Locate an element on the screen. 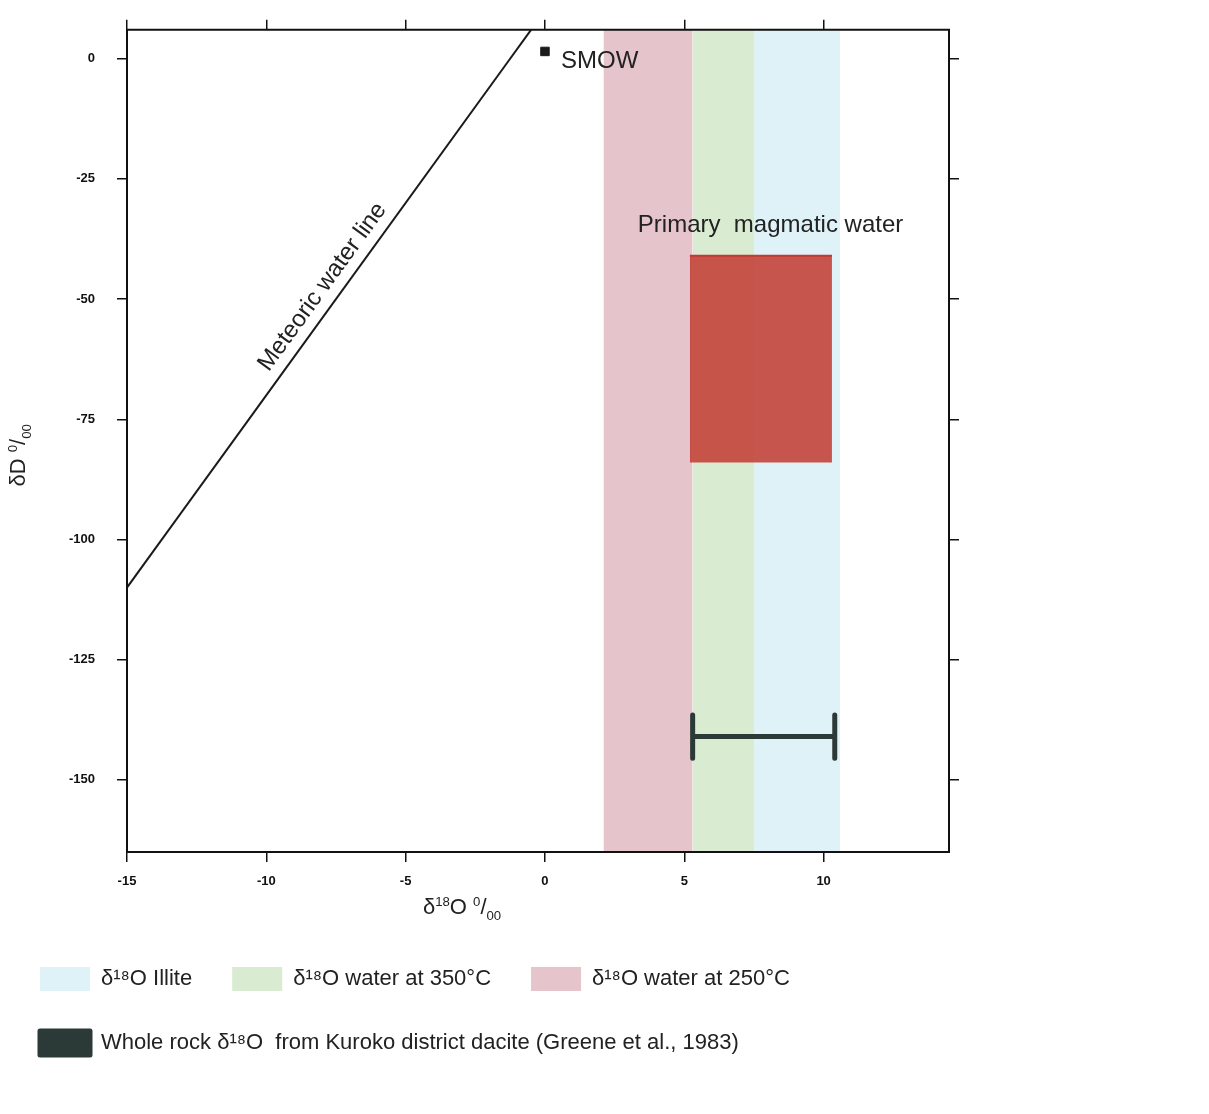 The width and height of the screenshot is (1209, 1114). x-tick-label: 5 is located at coordinates (684, 881).